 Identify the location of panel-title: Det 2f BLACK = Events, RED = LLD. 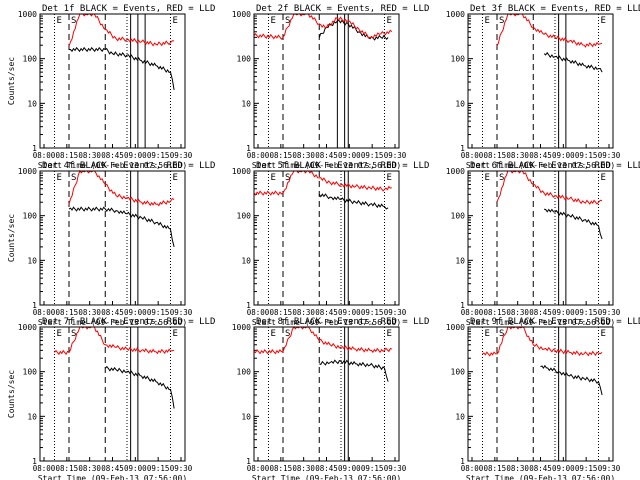
(342, 9).